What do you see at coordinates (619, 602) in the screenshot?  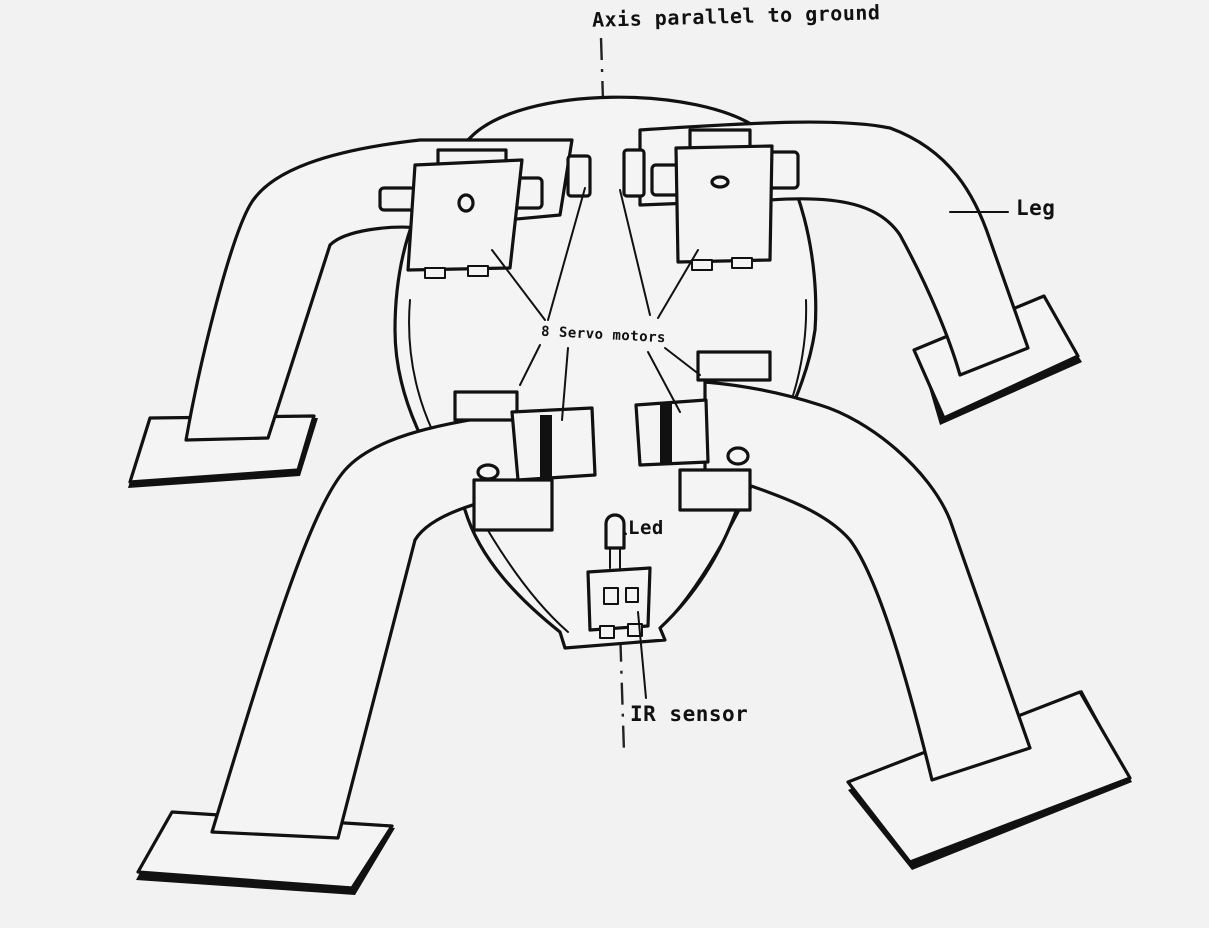 I see `ir-sensor` at bounding box center [619, 602].